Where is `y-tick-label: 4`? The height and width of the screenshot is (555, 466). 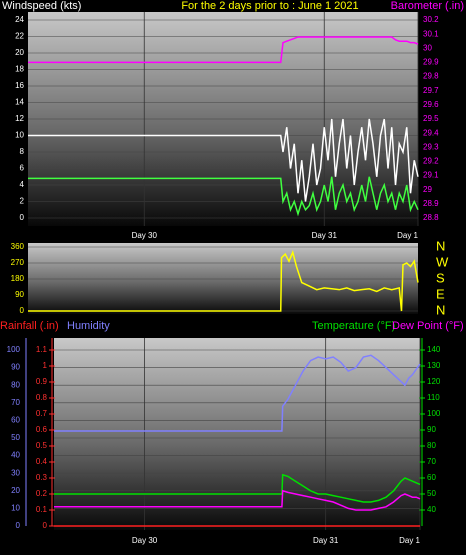
y-tick-label: 4 is located at coordinates (22, 184).